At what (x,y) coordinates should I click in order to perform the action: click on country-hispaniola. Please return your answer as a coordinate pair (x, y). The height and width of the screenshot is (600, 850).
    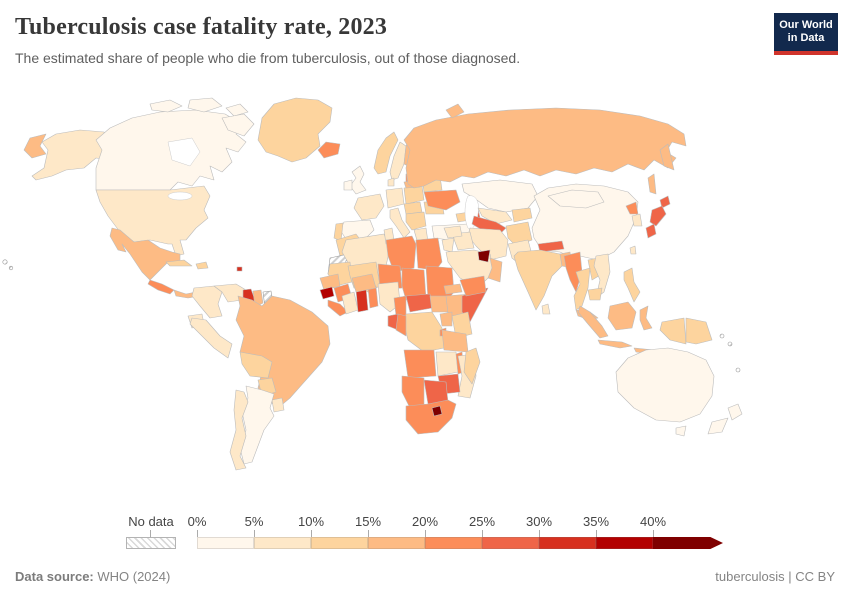
    Looking at the image, I should click on (202, 265).